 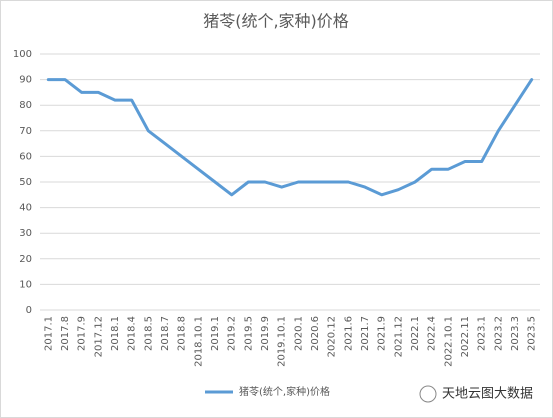 I want to click on x-tick-label: 2020.1, so click(x=298, y=333).